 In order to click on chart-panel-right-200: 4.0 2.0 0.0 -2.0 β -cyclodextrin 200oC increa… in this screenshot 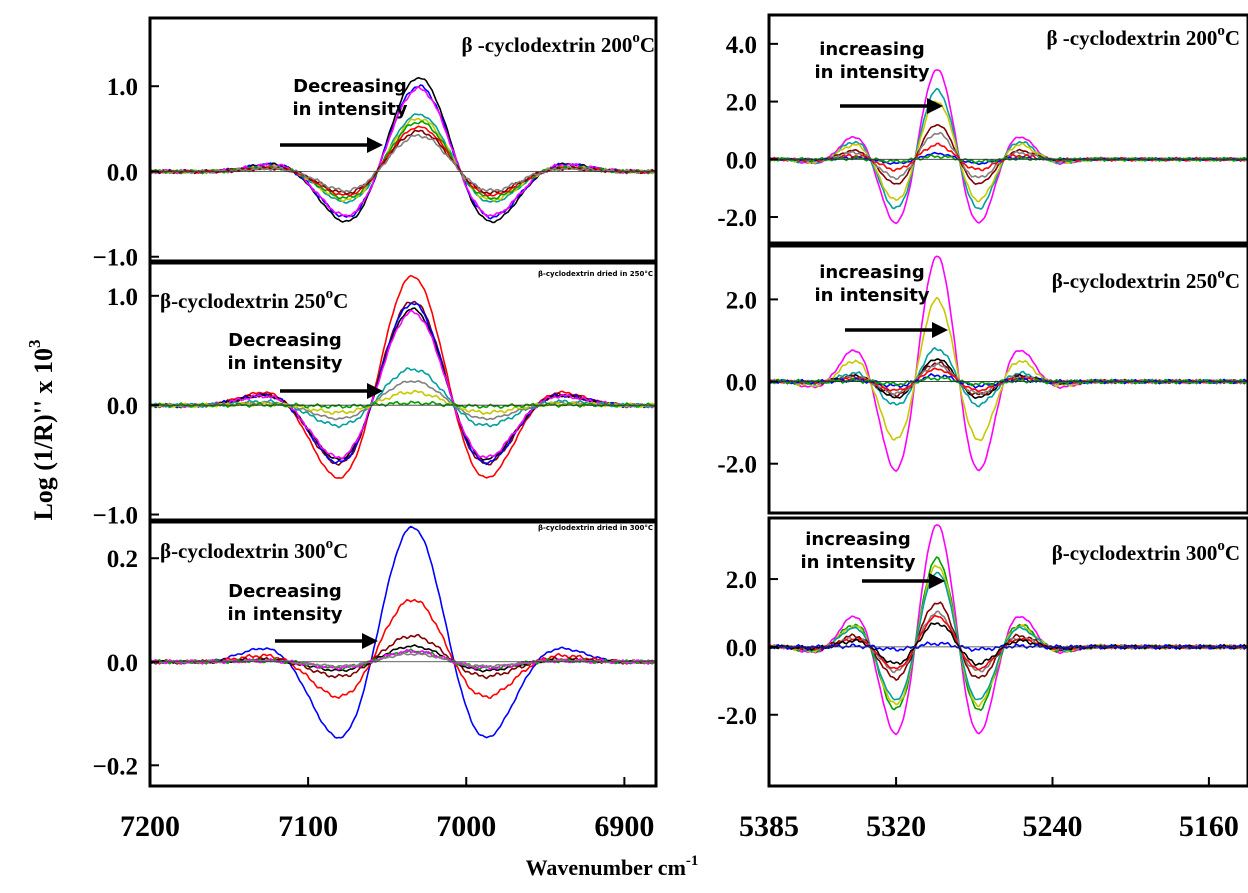, I will do `click(982, 129)`.